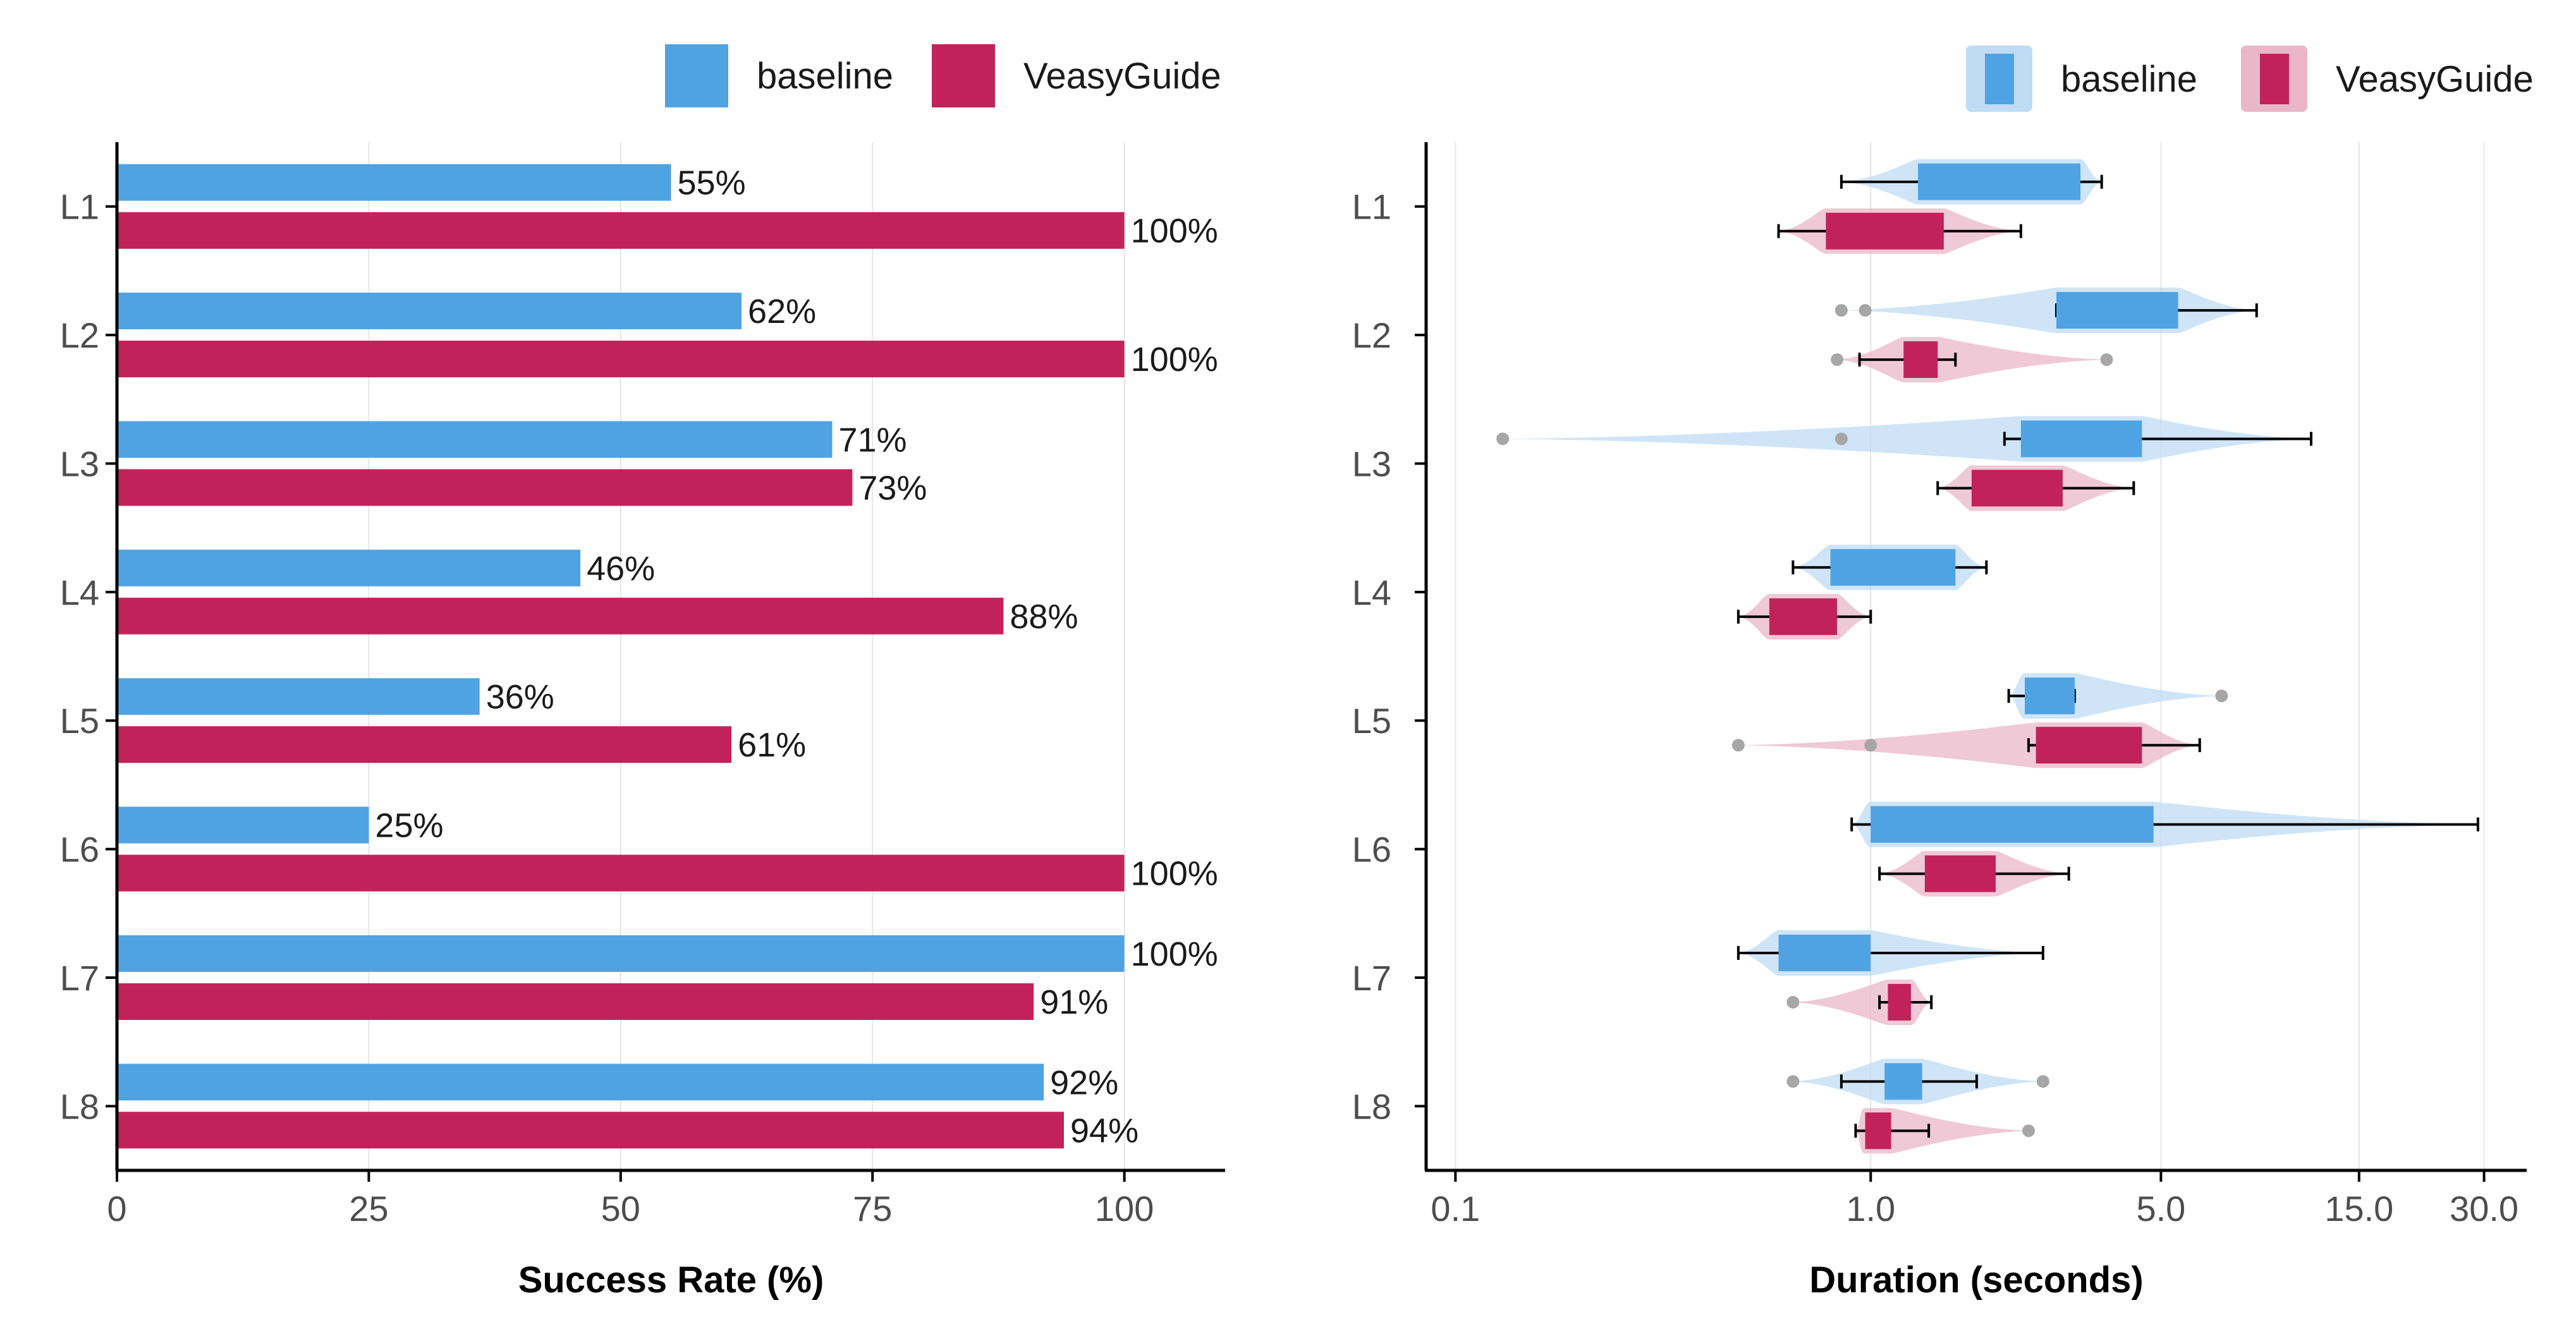 The image size is (2576, 1329). What do you see at coordinates (782, 312) in the screenshot?
I see `bar-value-label: 62%` at bounding box center [782, 312].